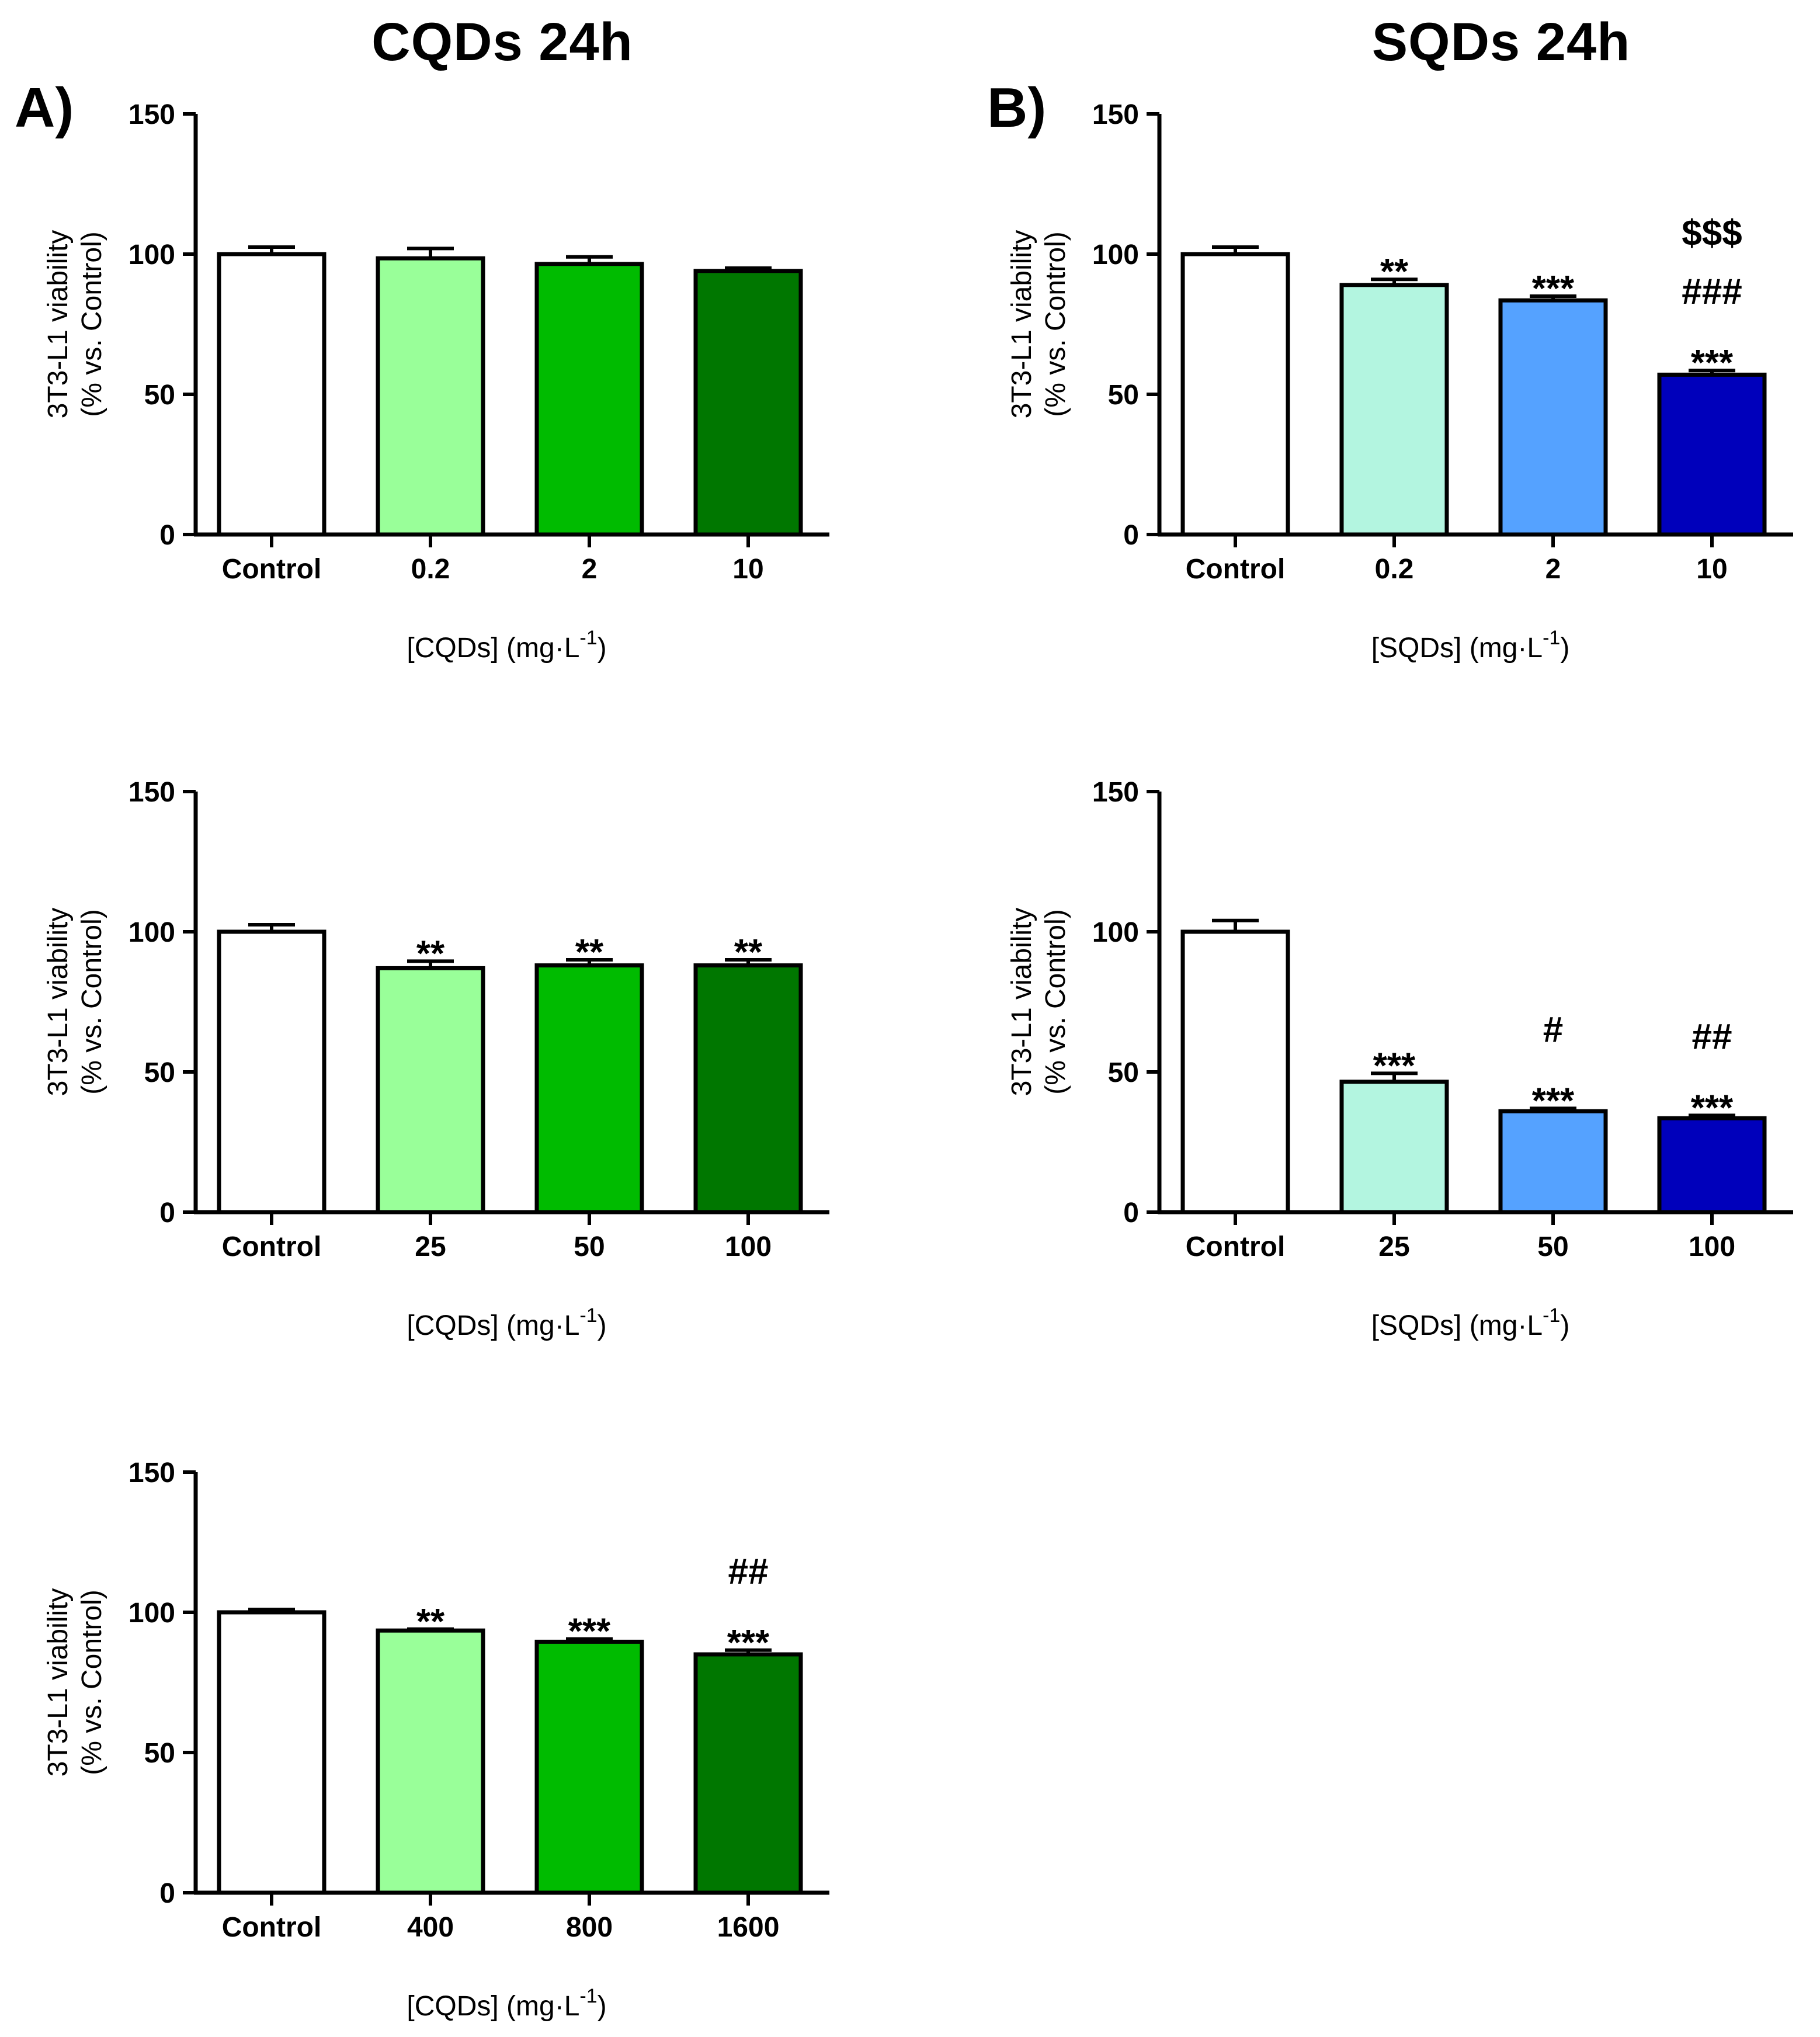 The height and width of the screenshot is (2037, 1820). Describe the element at coordinates (1712, 292) in the screenshot. I see `significance-label: ###` at that location.